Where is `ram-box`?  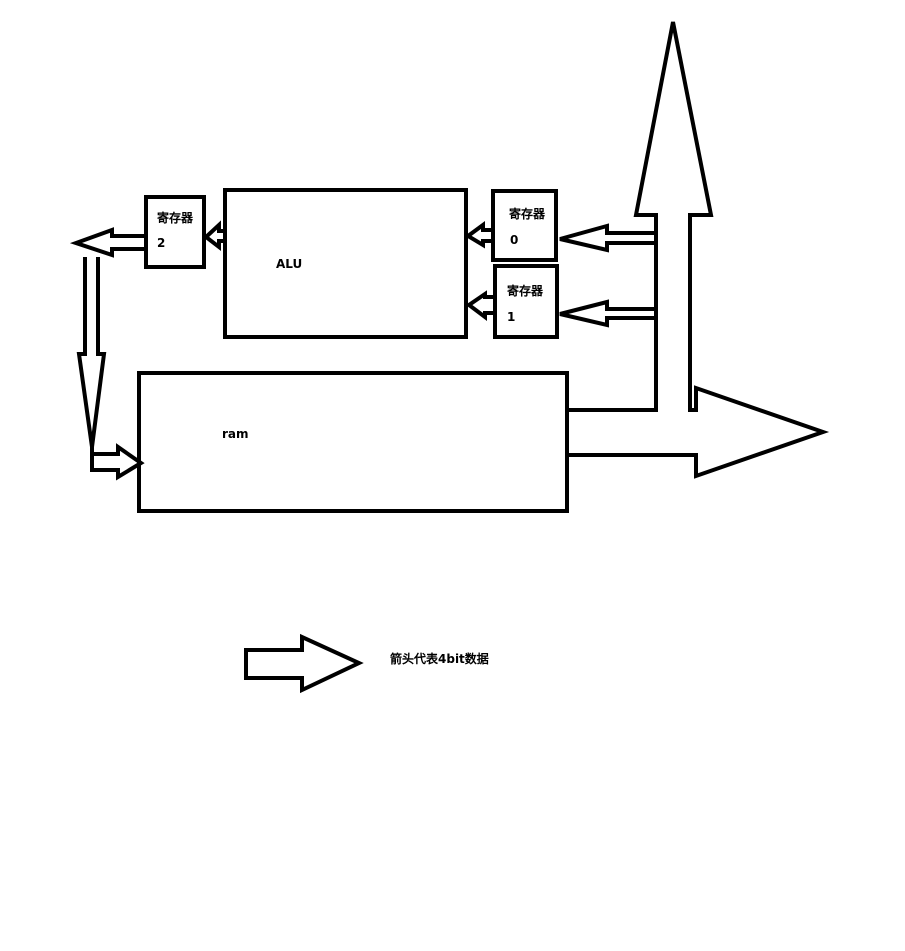 ram-box is located at coordinates (353, 442).